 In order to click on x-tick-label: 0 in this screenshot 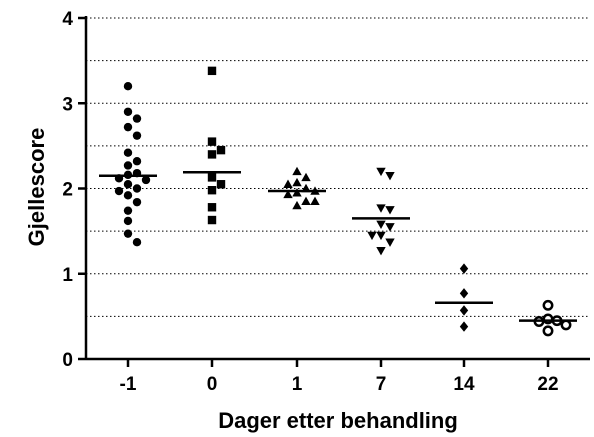, I will do `click(212, 384)`.